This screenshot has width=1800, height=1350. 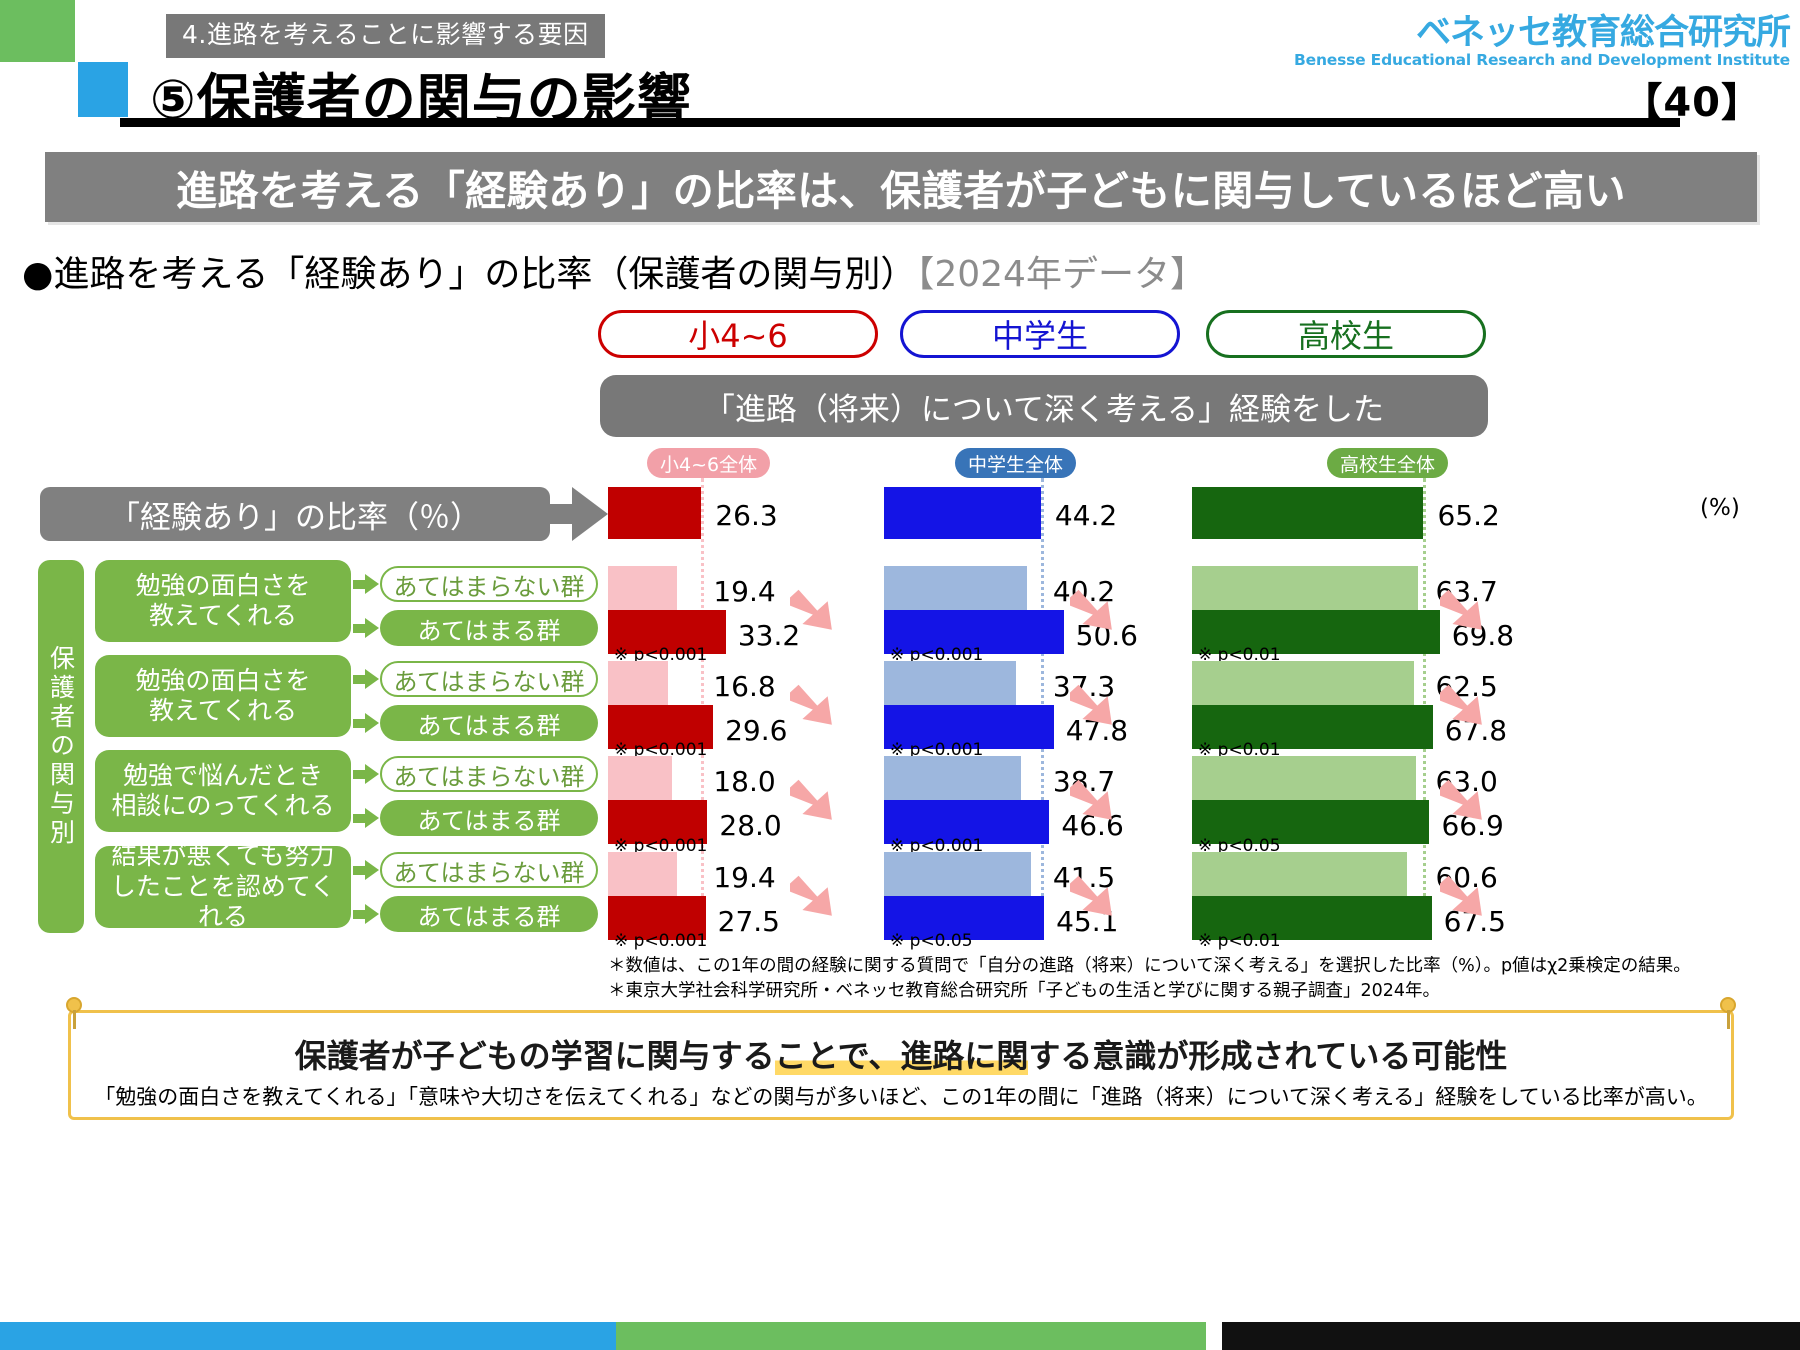 What do you see at coordinates (1692, 103) in the screenshot?
I see `page-number: 【40】` at bounding box center [1692, 103].